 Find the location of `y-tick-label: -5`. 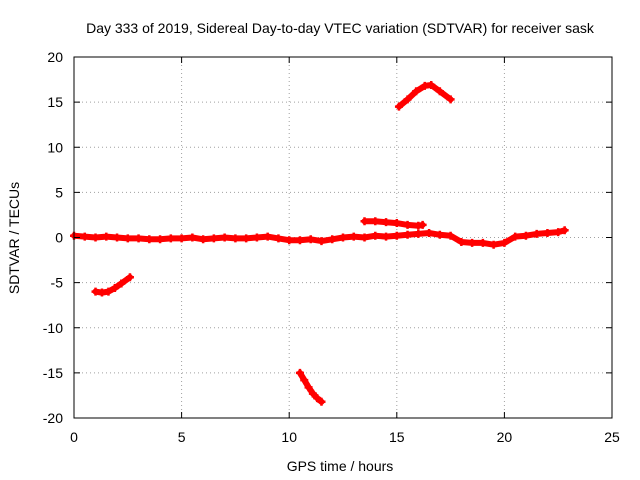

y-tick-label: -5 is located at coordinates (57, 283).